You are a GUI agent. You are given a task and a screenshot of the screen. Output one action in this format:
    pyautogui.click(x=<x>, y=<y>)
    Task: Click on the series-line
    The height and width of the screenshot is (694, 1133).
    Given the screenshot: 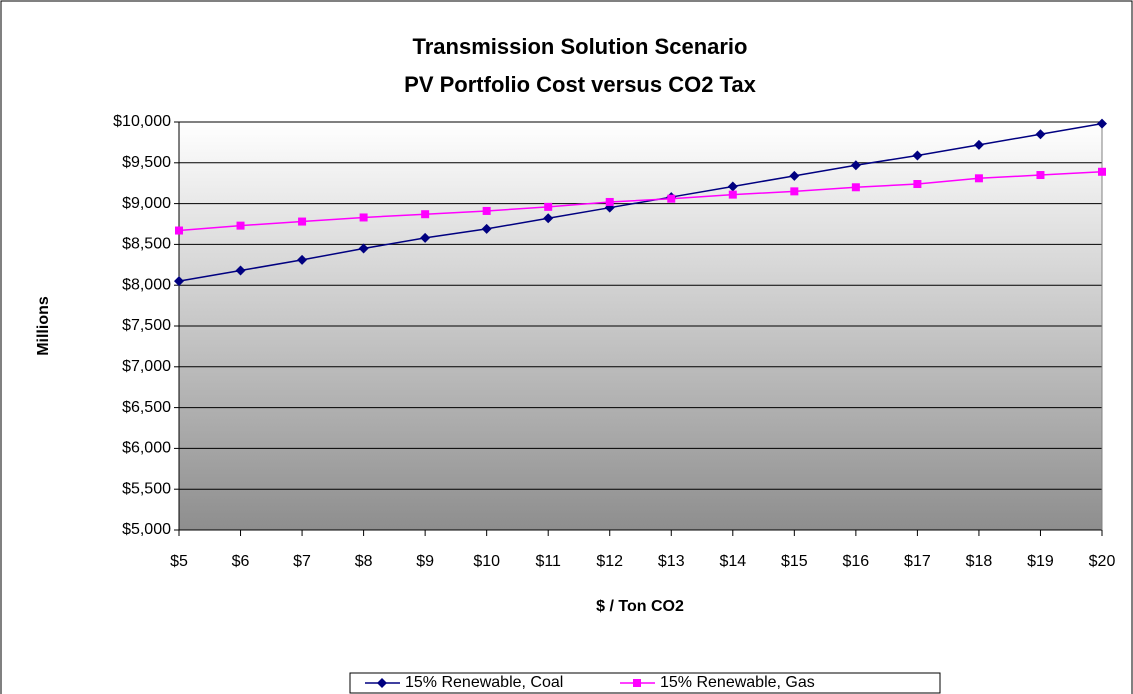 What is the action you would take?
    pyautogui.click(x=640, y=201)
    